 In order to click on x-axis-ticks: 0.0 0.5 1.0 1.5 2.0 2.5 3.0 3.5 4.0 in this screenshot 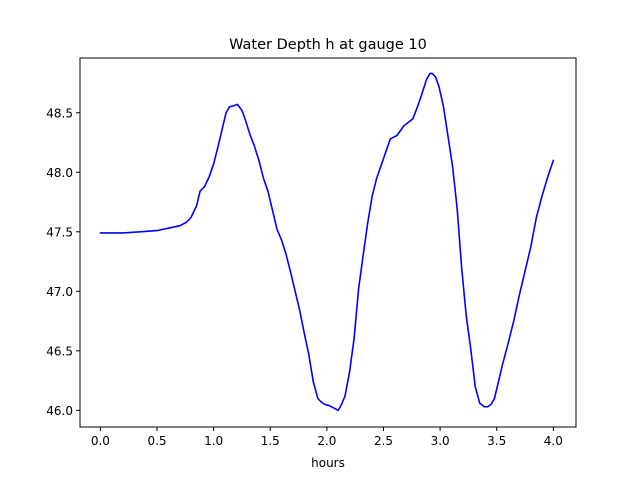, I will do `click(327, 437)`.